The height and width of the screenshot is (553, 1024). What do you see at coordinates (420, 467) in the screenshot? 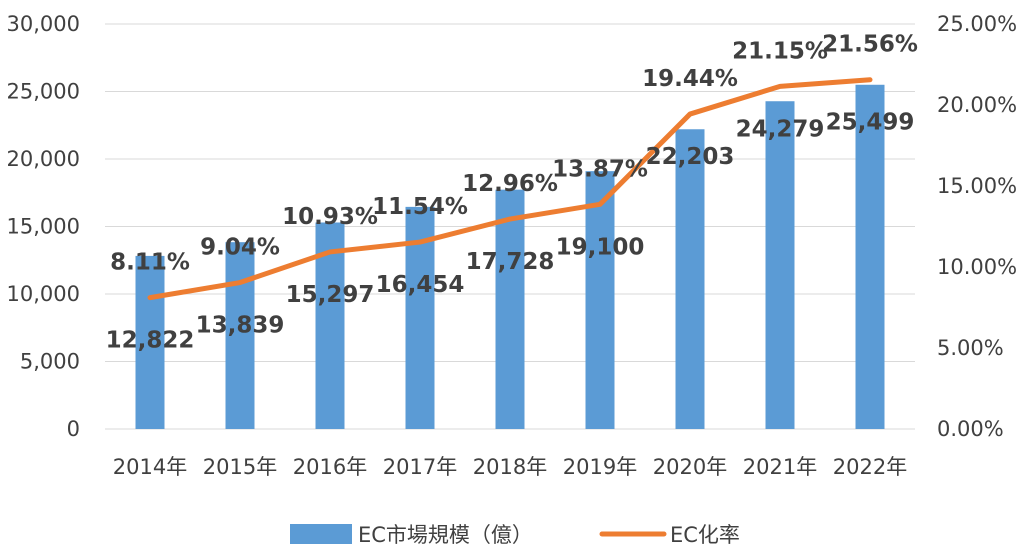
I see `x-axis-tick-label: 2017年` at bounding box center [420, 467].